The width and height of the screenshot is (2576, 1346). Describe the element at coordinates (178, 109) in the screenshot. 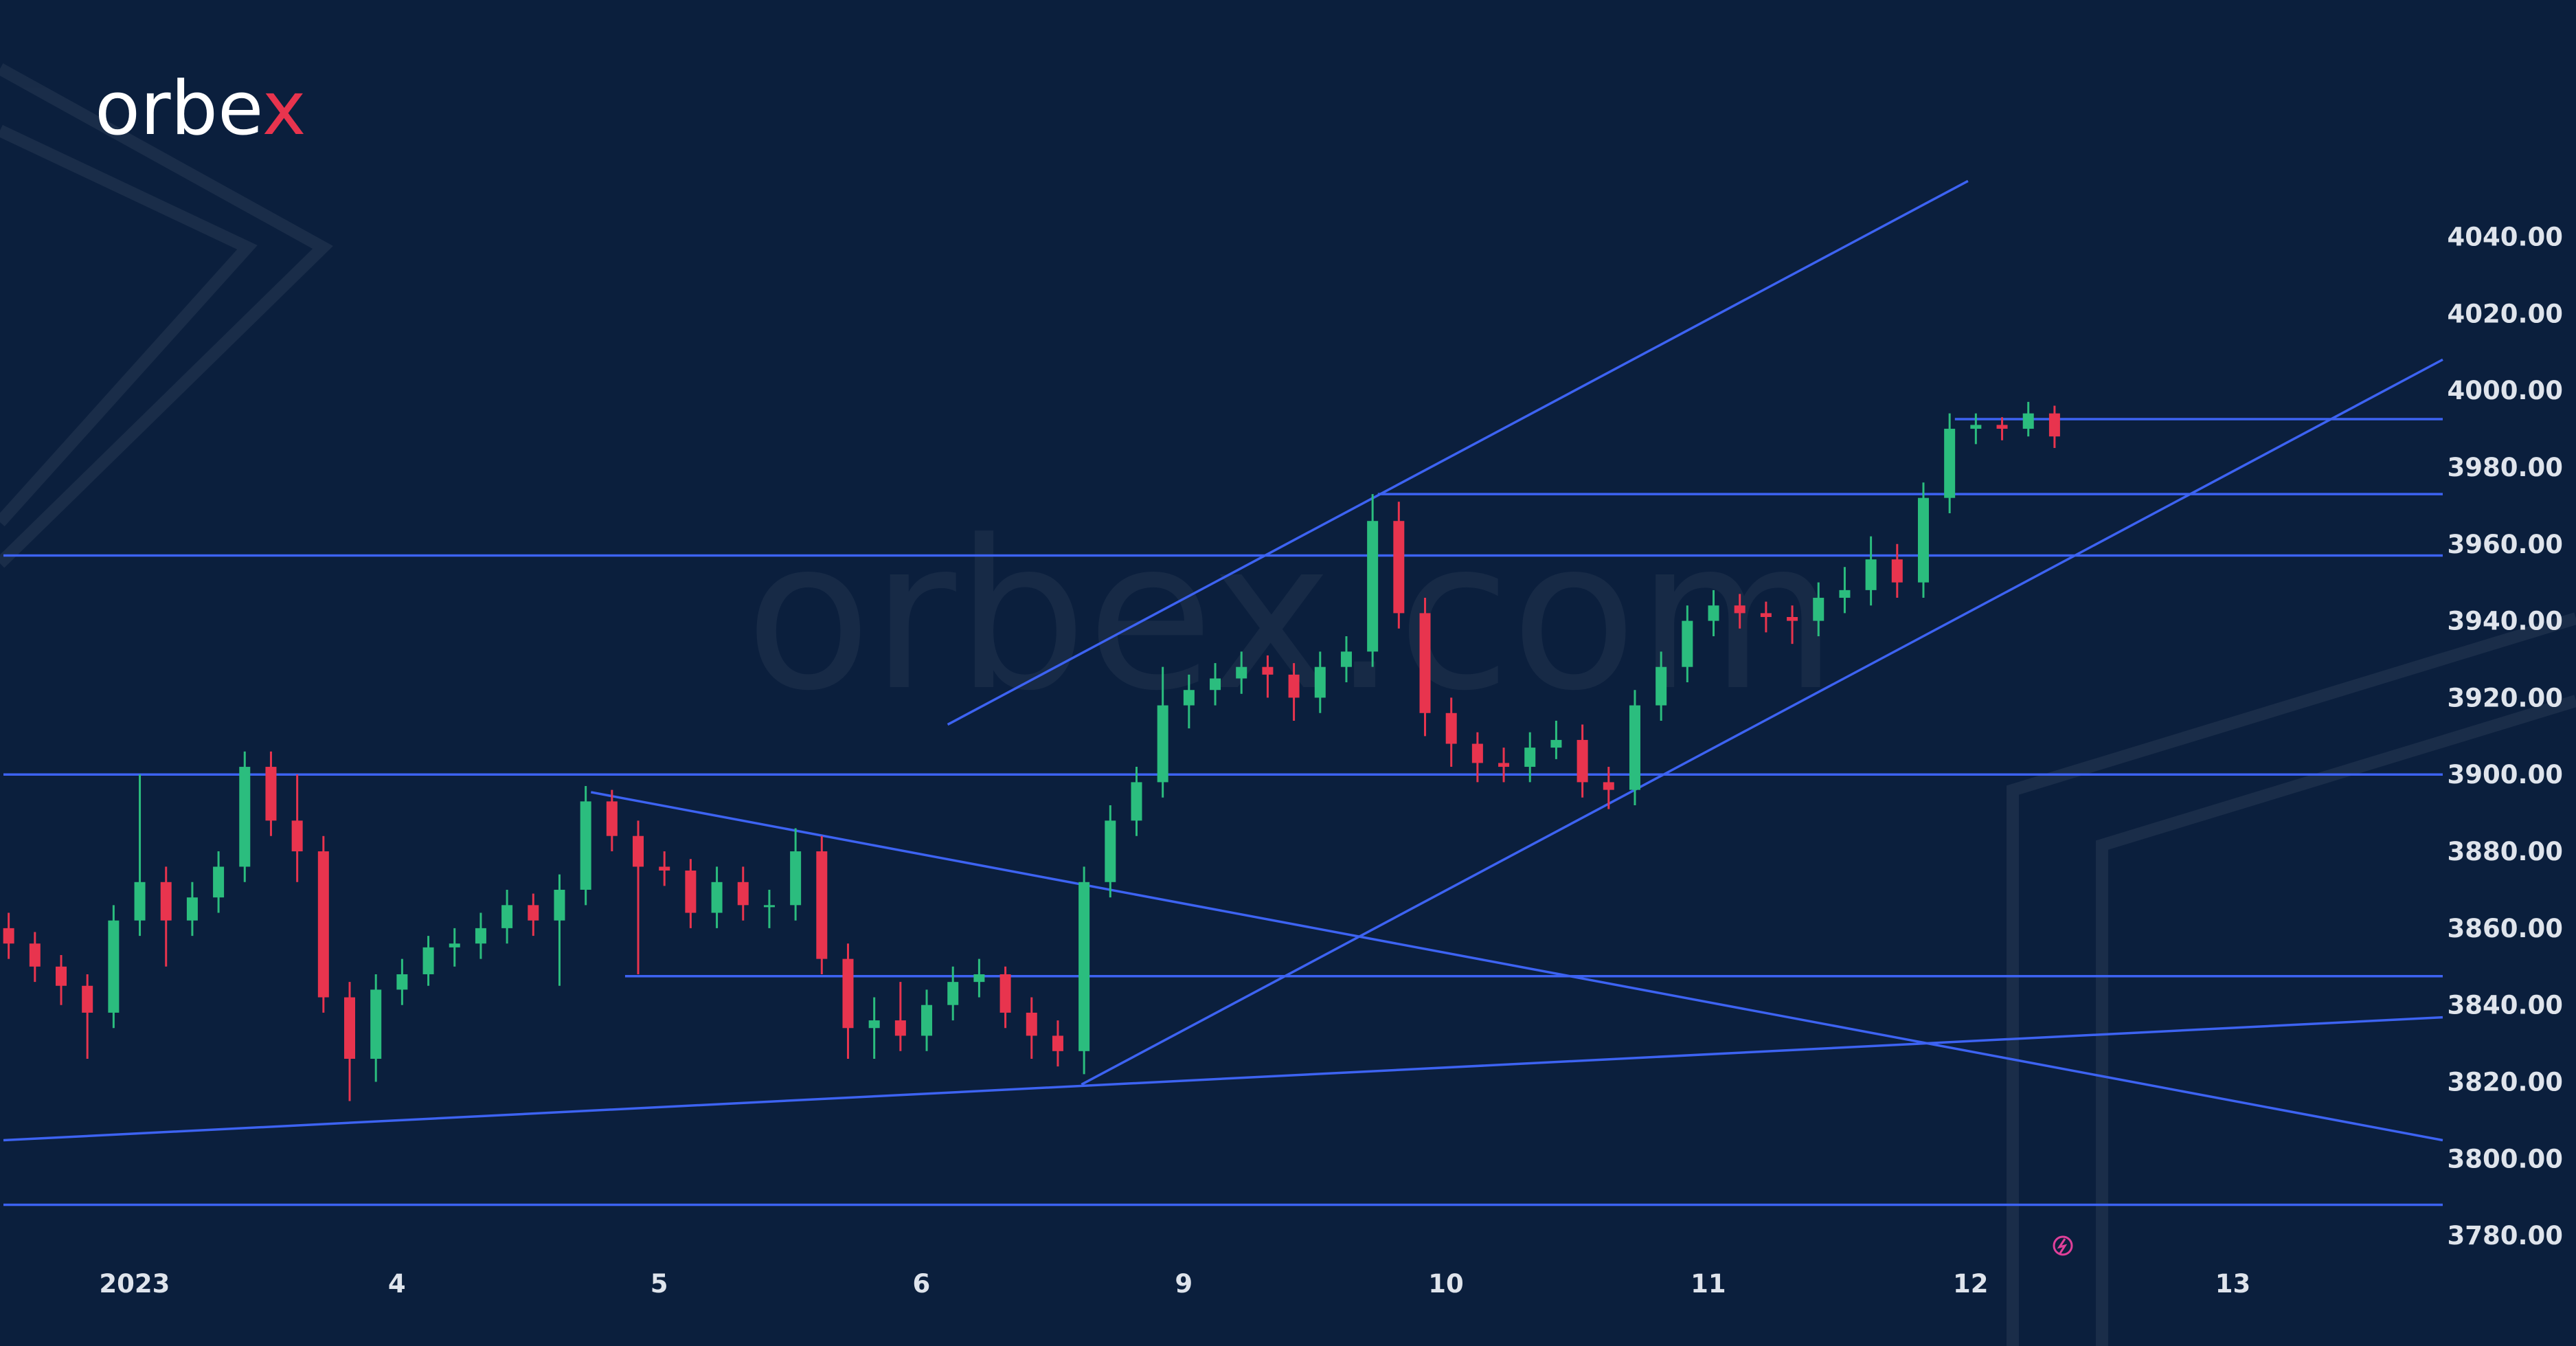

I see `logo-main: orbe` at that location.